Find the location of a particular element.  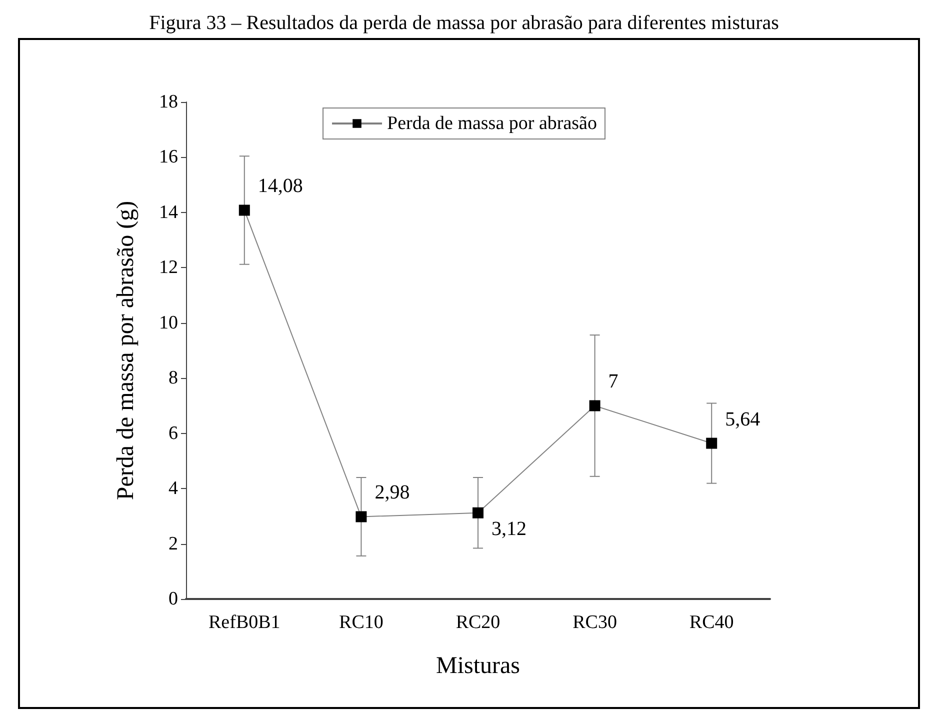

data-label: 14,08 is located at coordinates (280, 186).